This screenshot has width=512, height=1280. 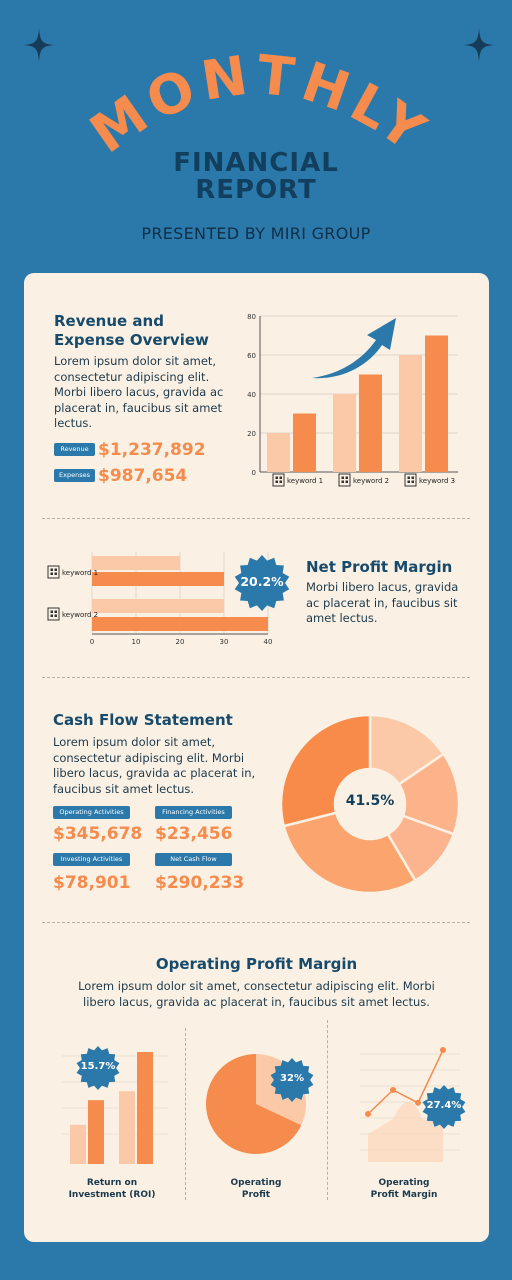 I want to click on opm-caption-line2: Profit Margin, so click(x=404, y=1195).